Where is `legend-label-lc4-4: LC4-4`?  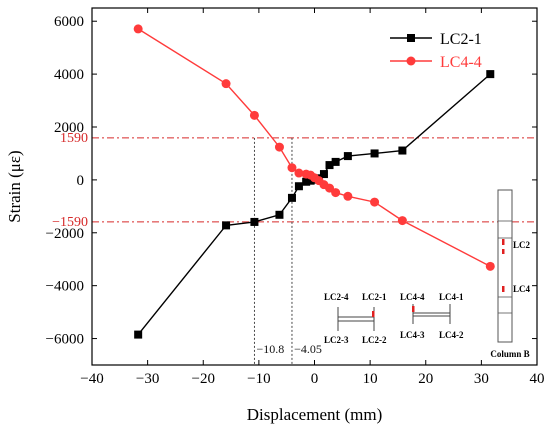 legend-label-lc4-4: LC4-4 is located at coordinates (461, 62).